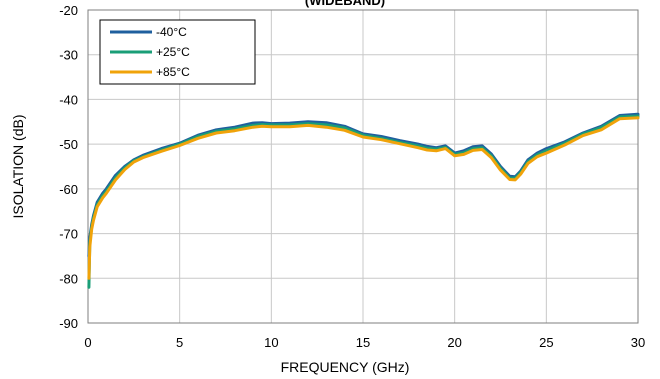 The image size is (660, 379). I want to click on y-axis-title: ISOLATION (dB), so click(18, 167).